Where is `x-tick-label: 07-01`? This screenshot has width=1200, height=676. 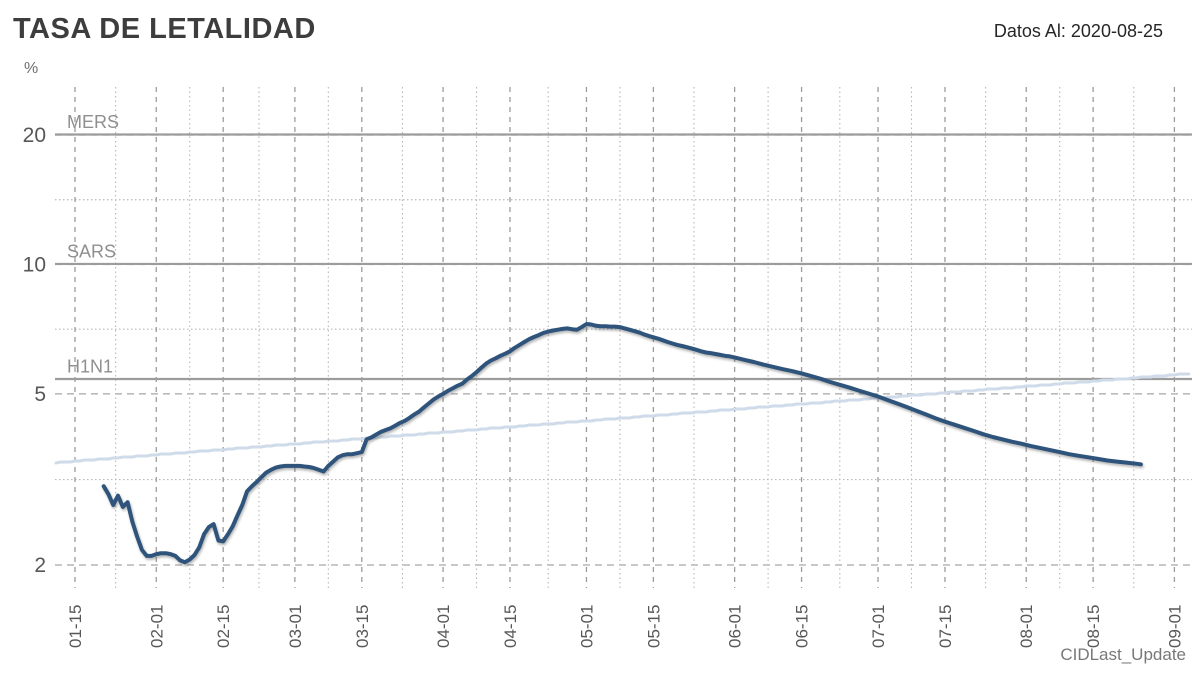
x-tick-label: 07-01 is located at coordinates (878, 626).